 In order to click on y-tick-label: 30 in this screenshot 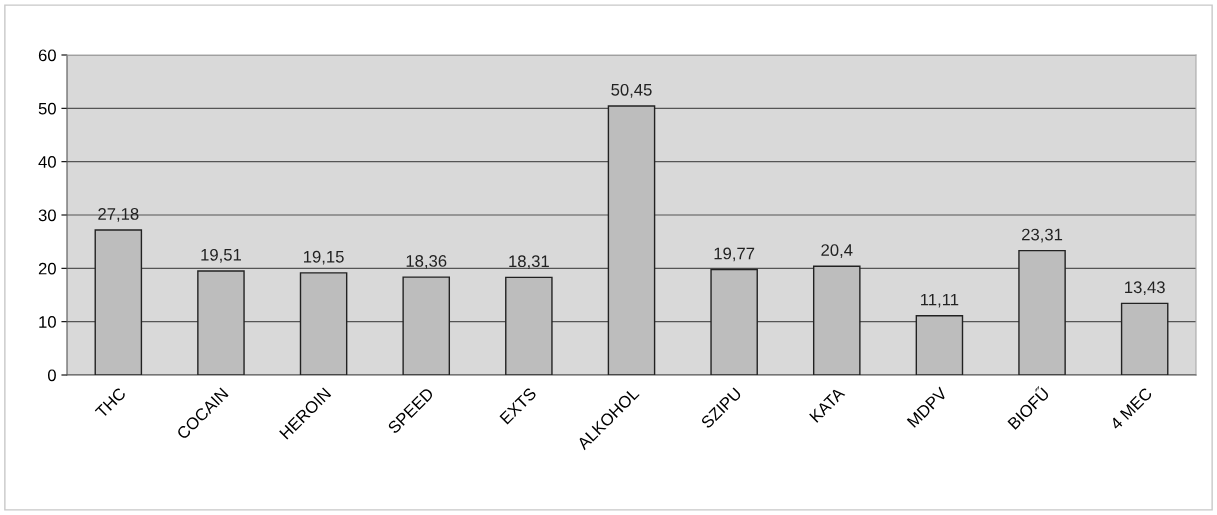, I will do `click(47, 215)`.